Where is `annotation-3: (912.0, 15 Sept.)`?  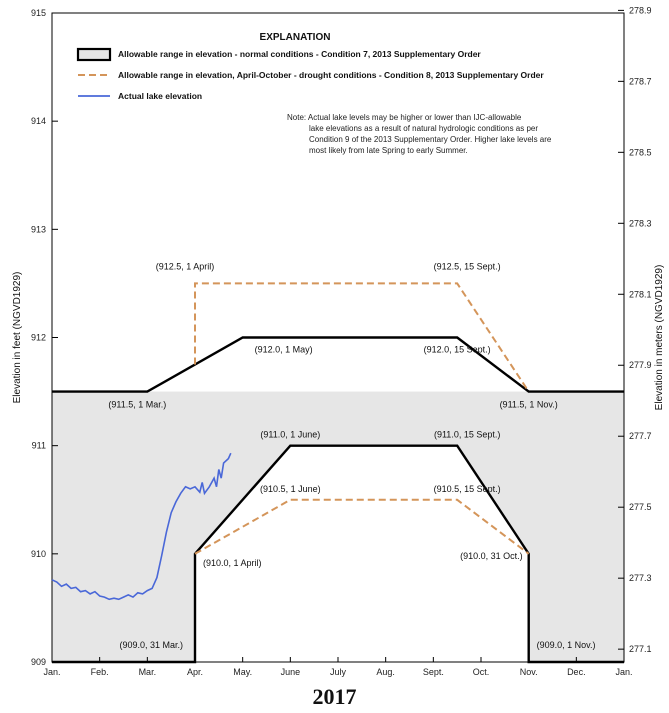 annotation-3: (912.0, 15 Sept.) is located at coordinates (457, 350).